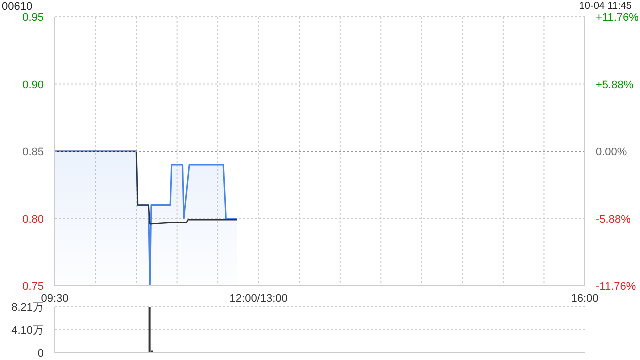 This screenshot has width=640, height=360. What do you see at coordinates (146, 187) in the screenshot?
I see `line-series` at bounding box center [146, 187].